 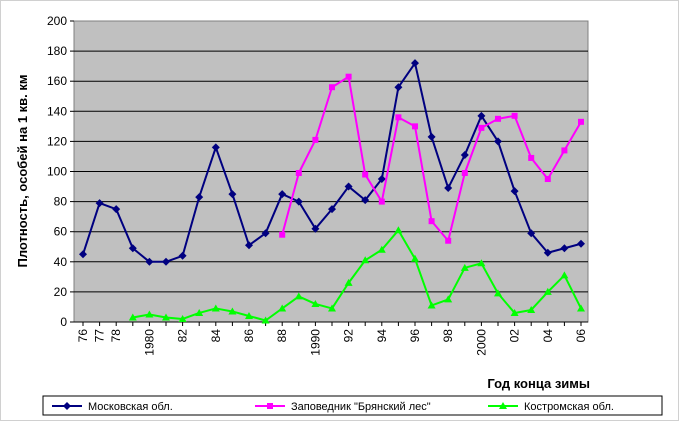 What do you see at coordinates (538, 383) in the screenshot?
I see `x-axis-title: Год конца зимы` at bounding box center [538, 383].